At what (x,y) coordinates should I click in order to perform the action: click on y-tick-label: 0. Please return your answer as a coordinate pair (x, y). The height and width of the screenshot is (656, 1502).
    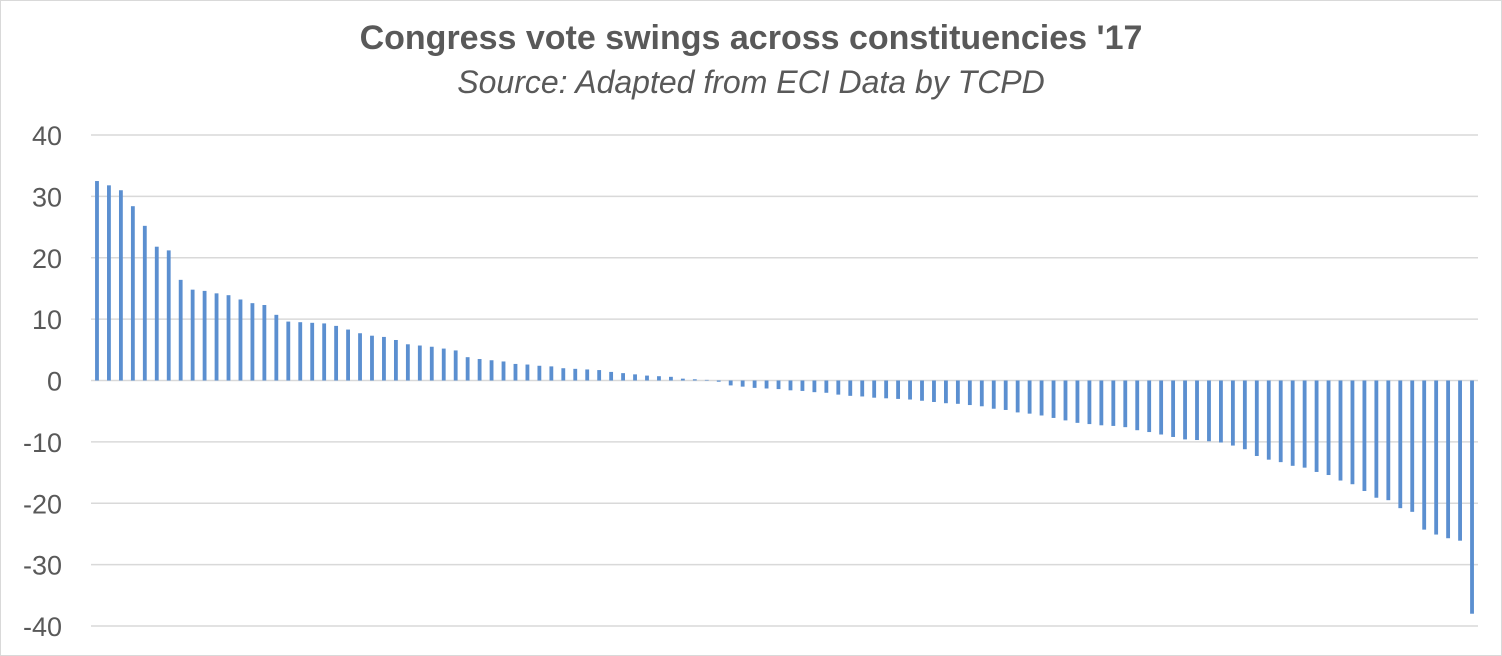
    Looking at the image, I should click on (54, 382).